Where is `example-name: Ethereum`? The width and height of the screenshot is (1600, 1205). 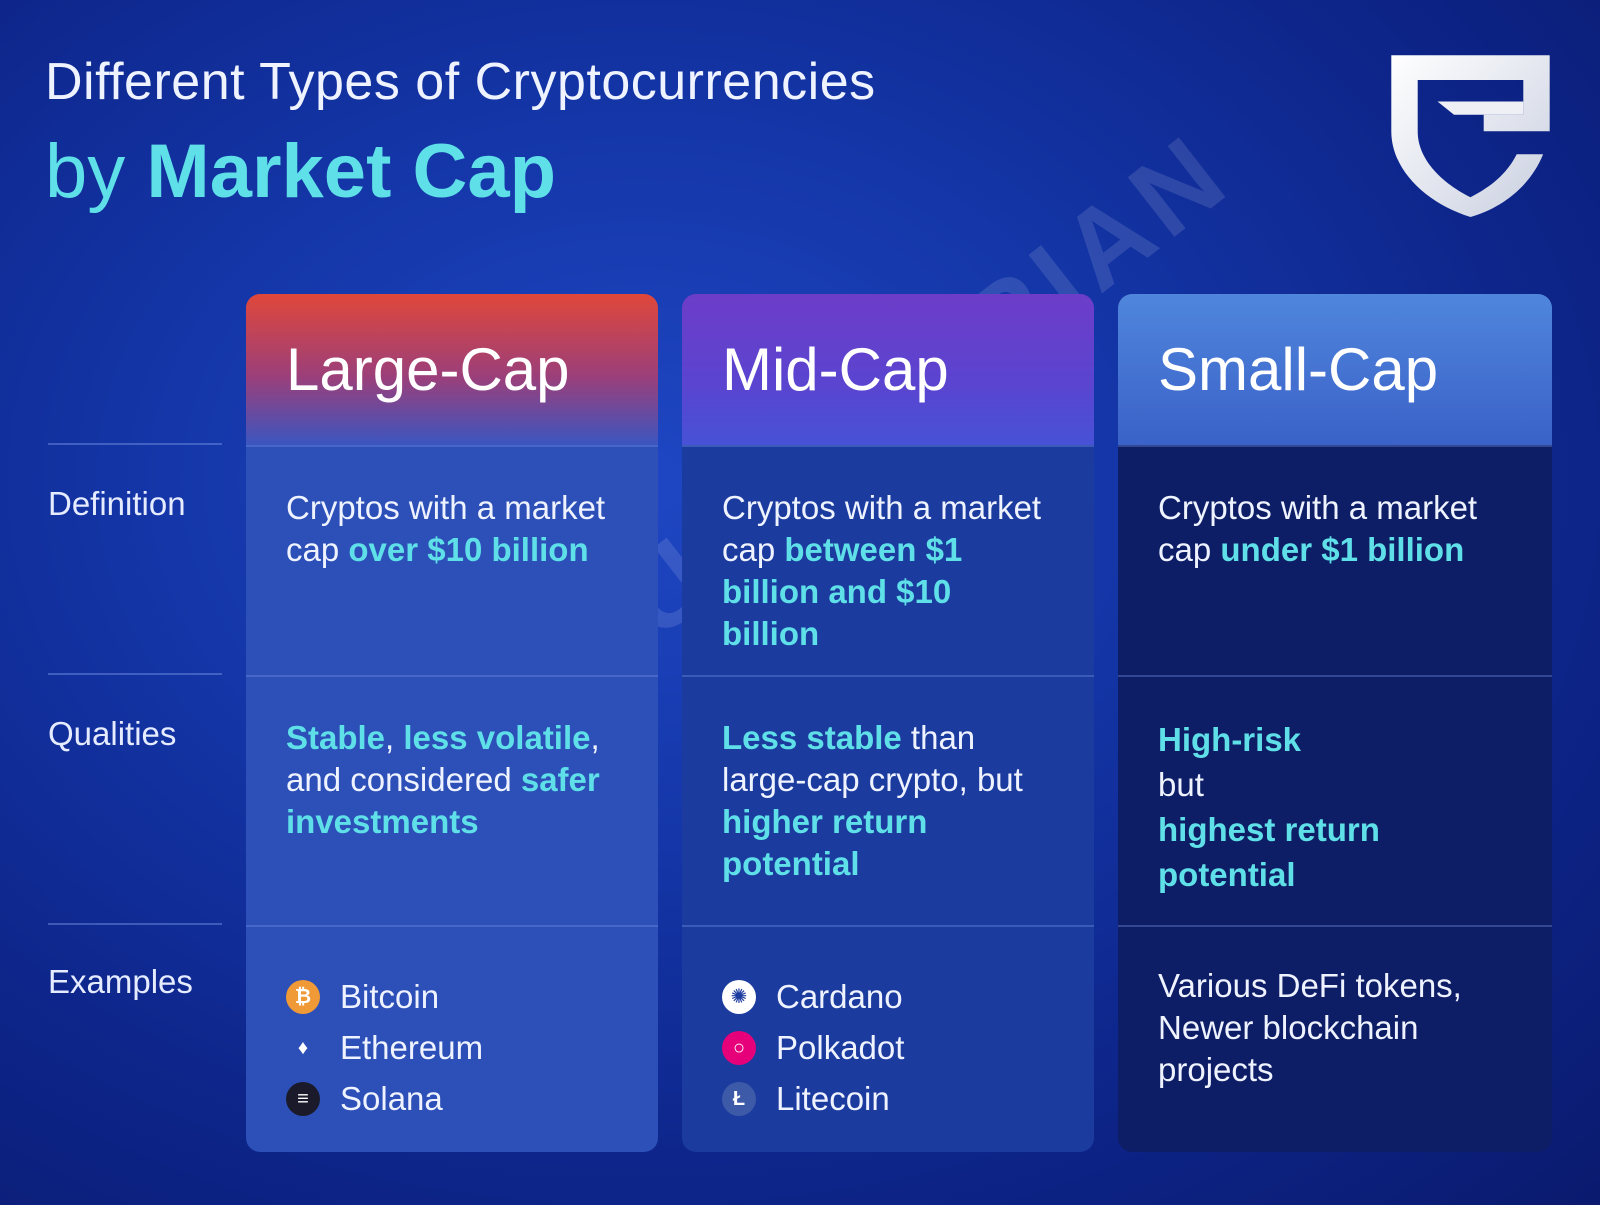
example-name: Ethereum is located at coordinates (412, 1047).